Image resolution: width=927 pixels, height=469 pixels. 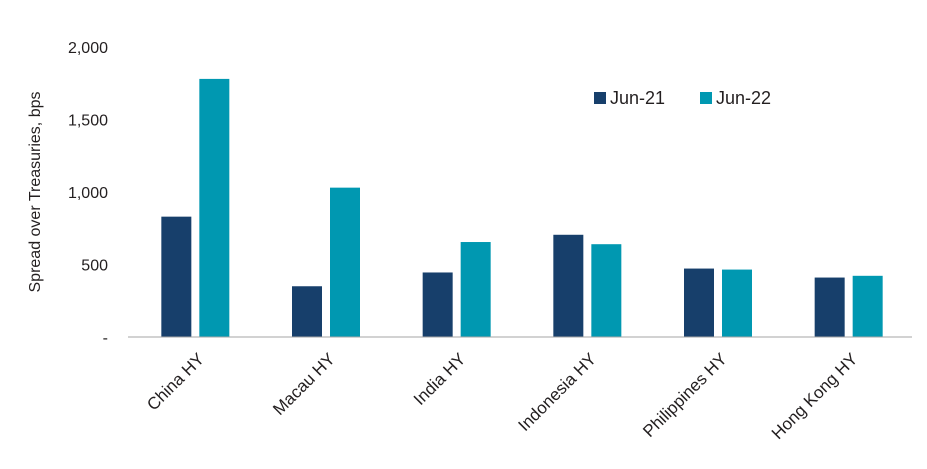 What do you see at coordinates (304, 384) in the screenshot?
I see `x-tick-label: Macau HY` at bounding box center [304, 384].